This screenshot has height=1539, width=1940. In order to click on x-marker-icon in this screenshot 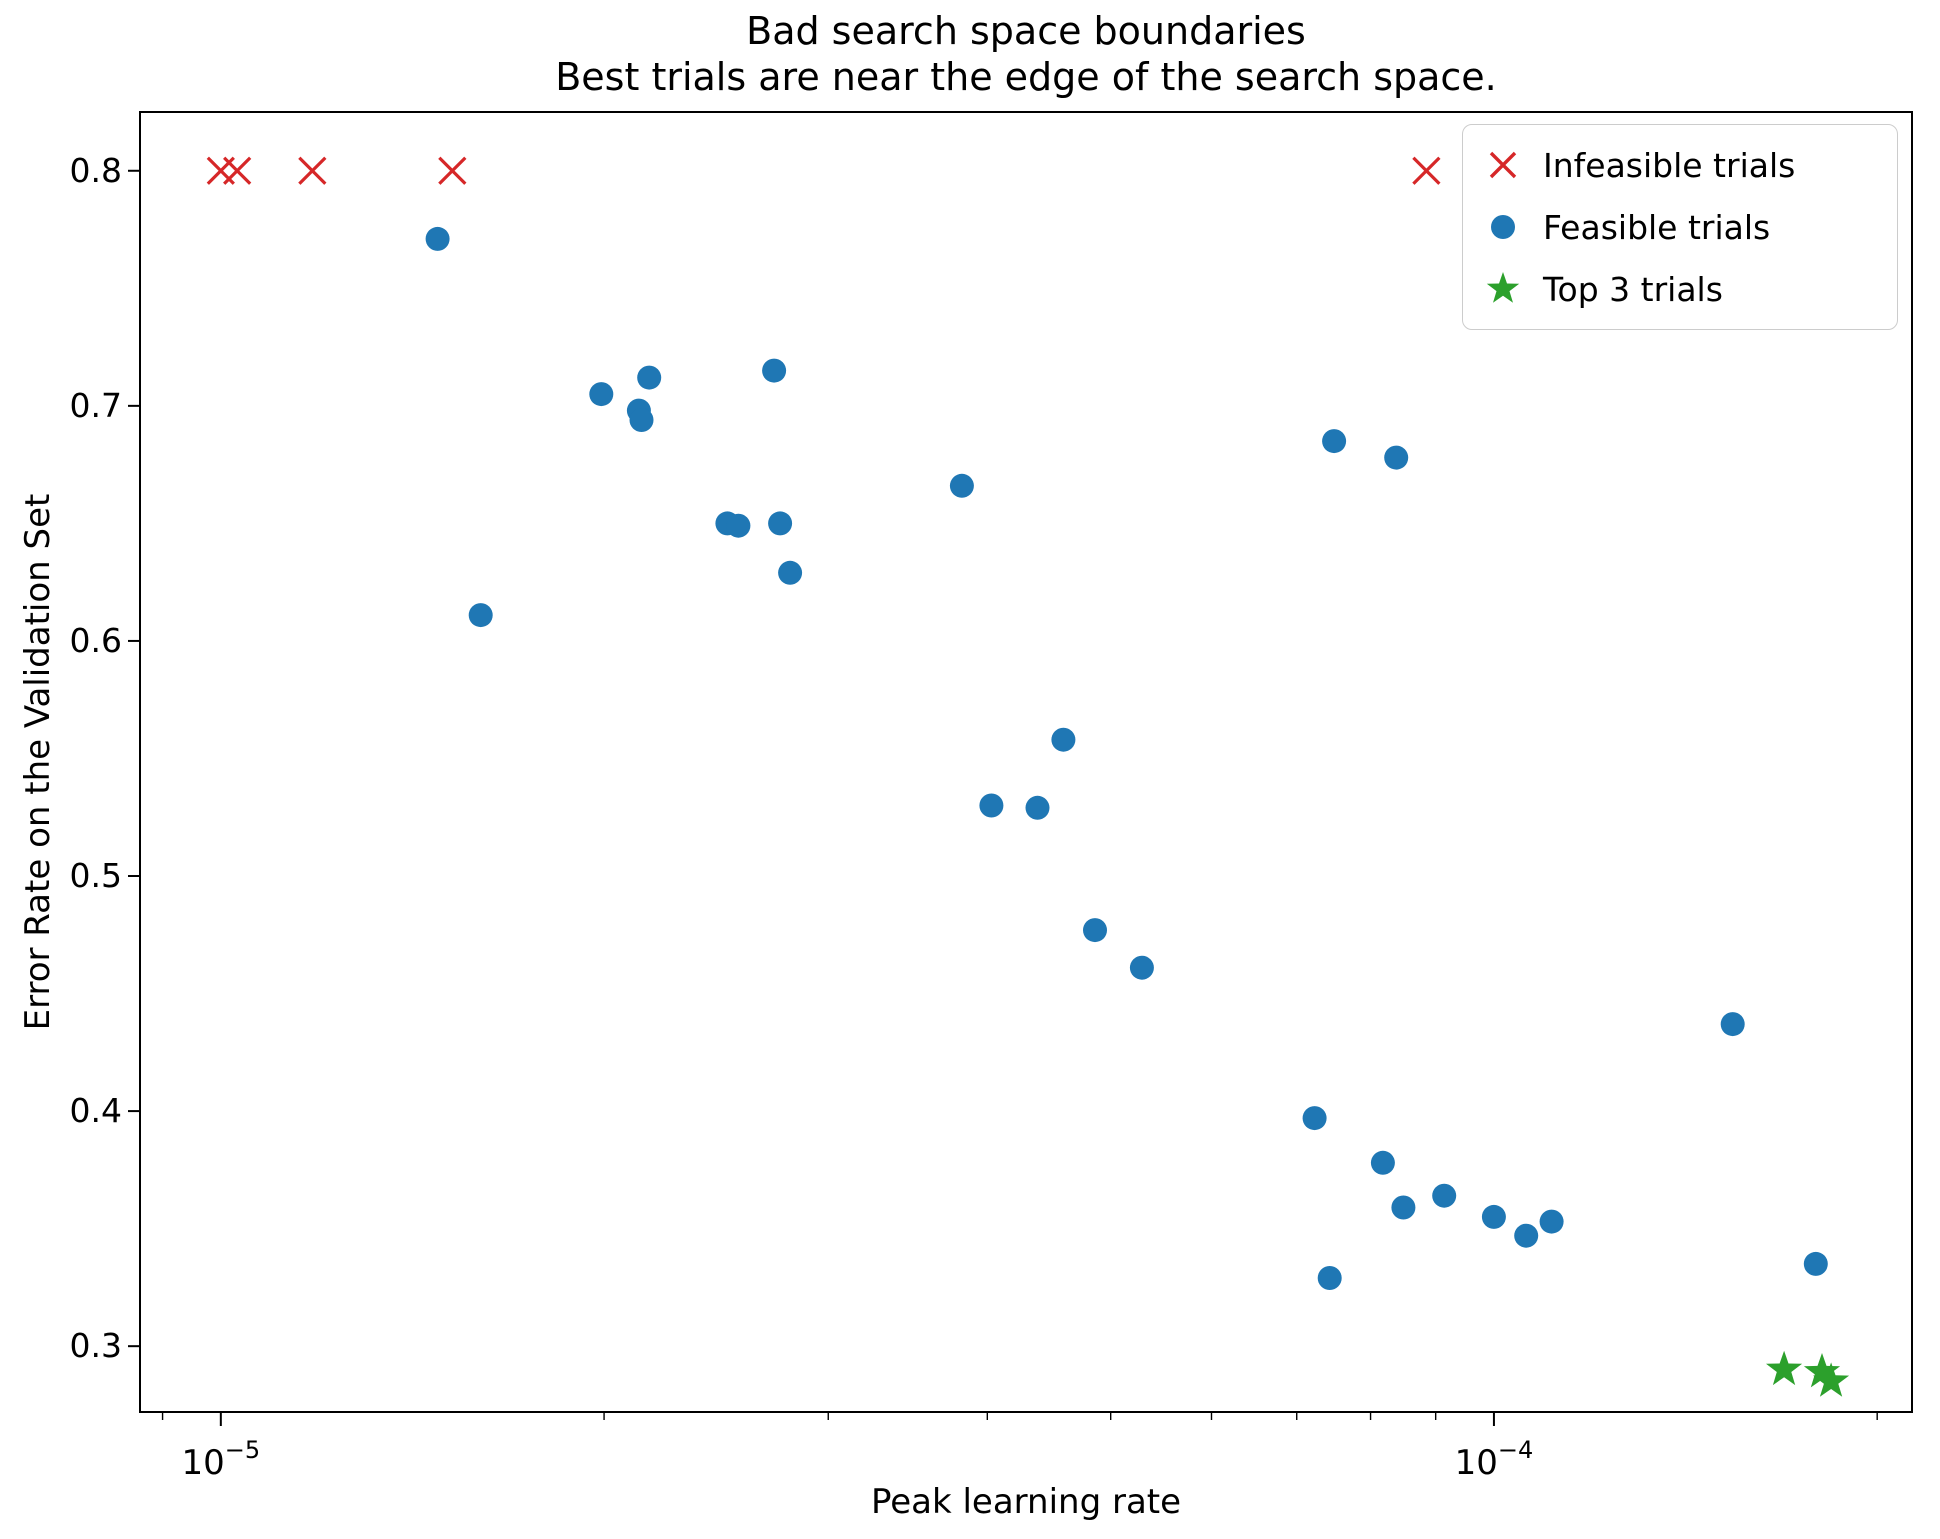, I will do `click(1503, 165)`.